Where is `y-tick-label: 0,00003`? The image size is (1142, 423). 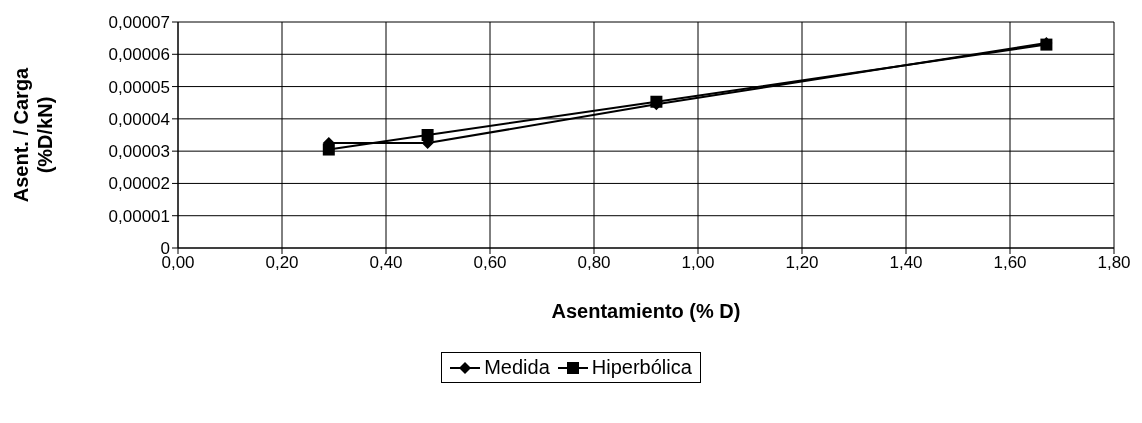
y-tick-label: 0,00003 is located at coordinates (139, 152).